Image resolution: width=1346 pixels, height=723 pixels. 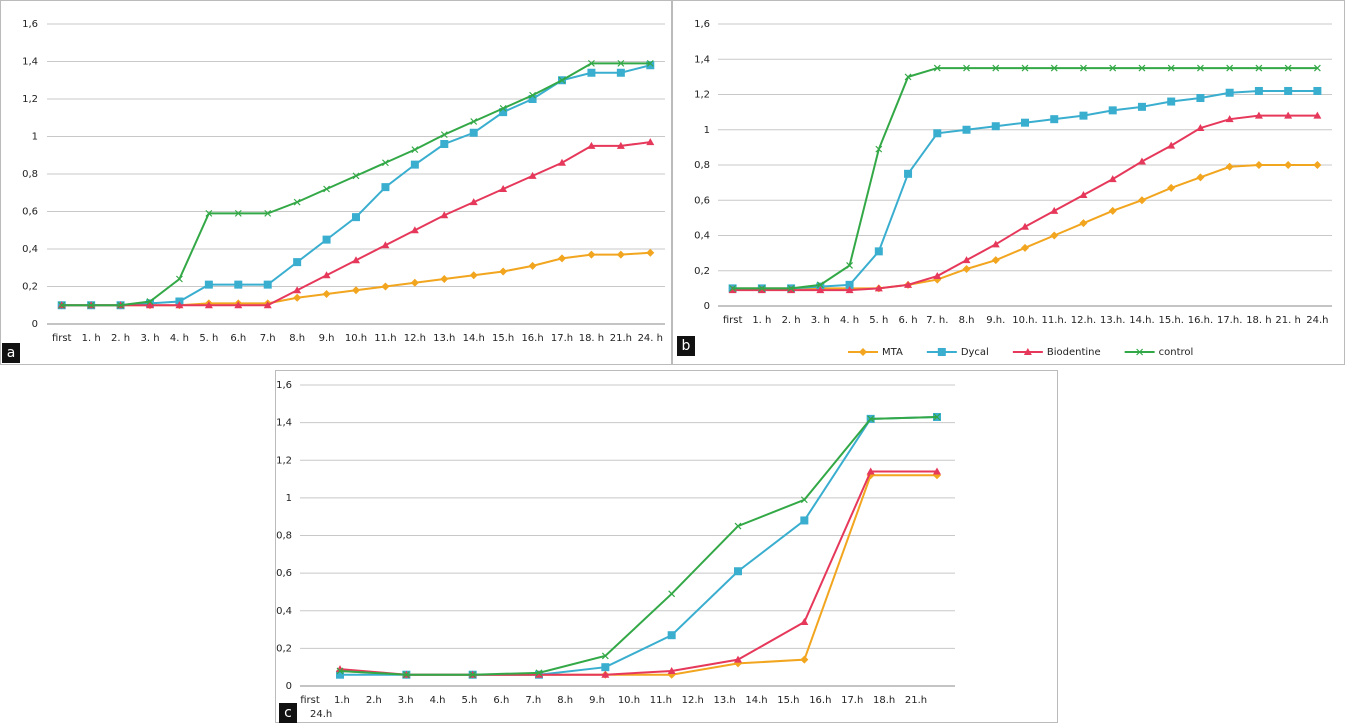 I want to click on panel-letter: c, so click(x=288, y=713).